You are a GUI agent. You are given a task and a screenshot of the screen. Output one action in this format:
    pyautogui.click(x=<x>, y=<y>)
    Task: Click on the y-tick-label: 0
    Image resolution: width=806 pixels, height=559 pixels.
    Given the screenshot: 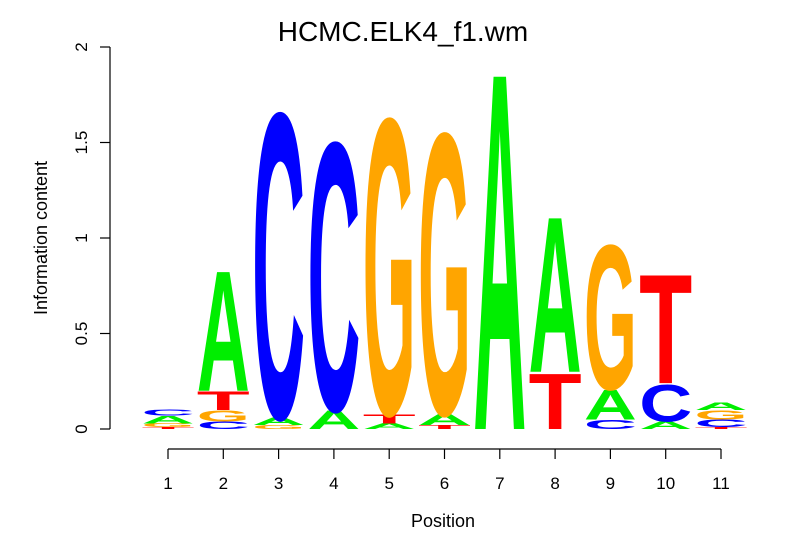 What is the action you would take?
    pyautogui.click(x=81, y=428)
    